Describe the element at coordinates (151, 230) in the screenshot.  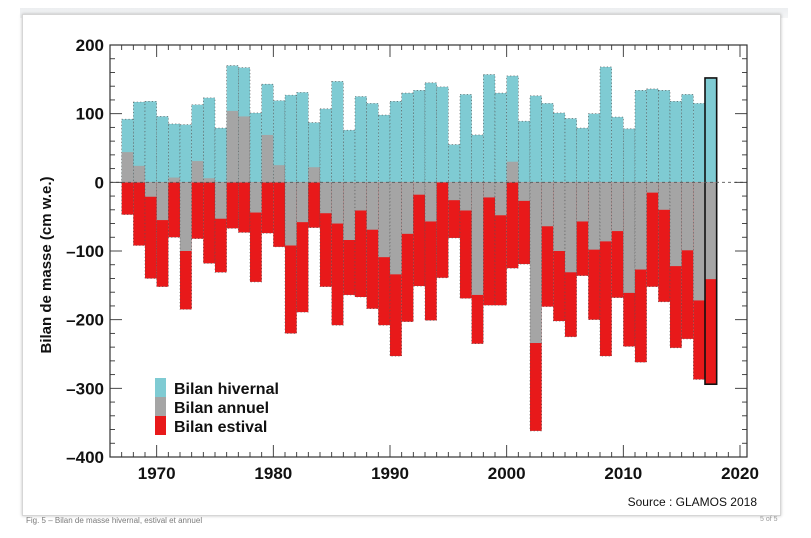
I see `bar-summer-1969` at that location.